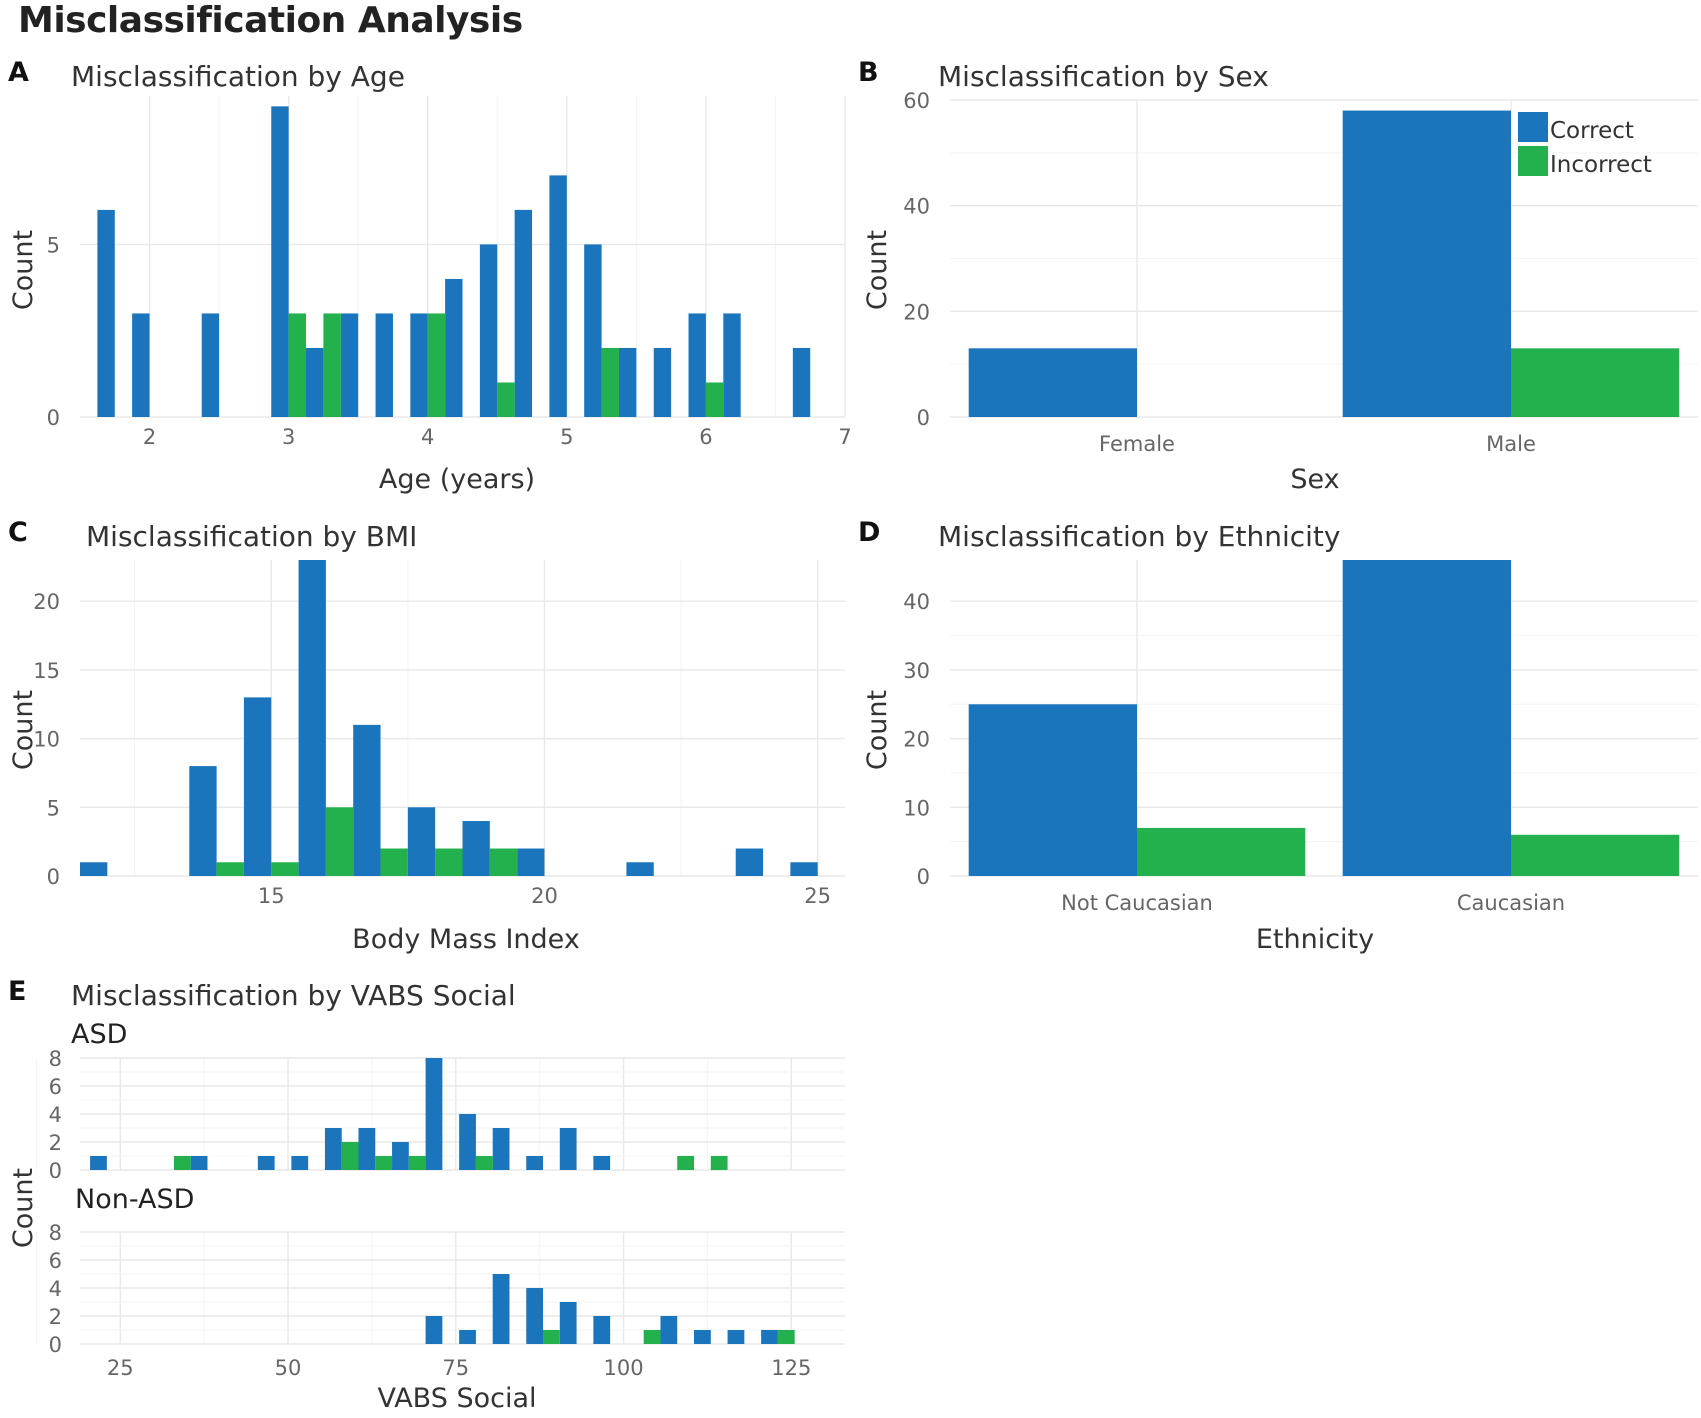  Describe the element at coordinates (18, 532) in the screenshot. I see `panel-letter: C` at that location.